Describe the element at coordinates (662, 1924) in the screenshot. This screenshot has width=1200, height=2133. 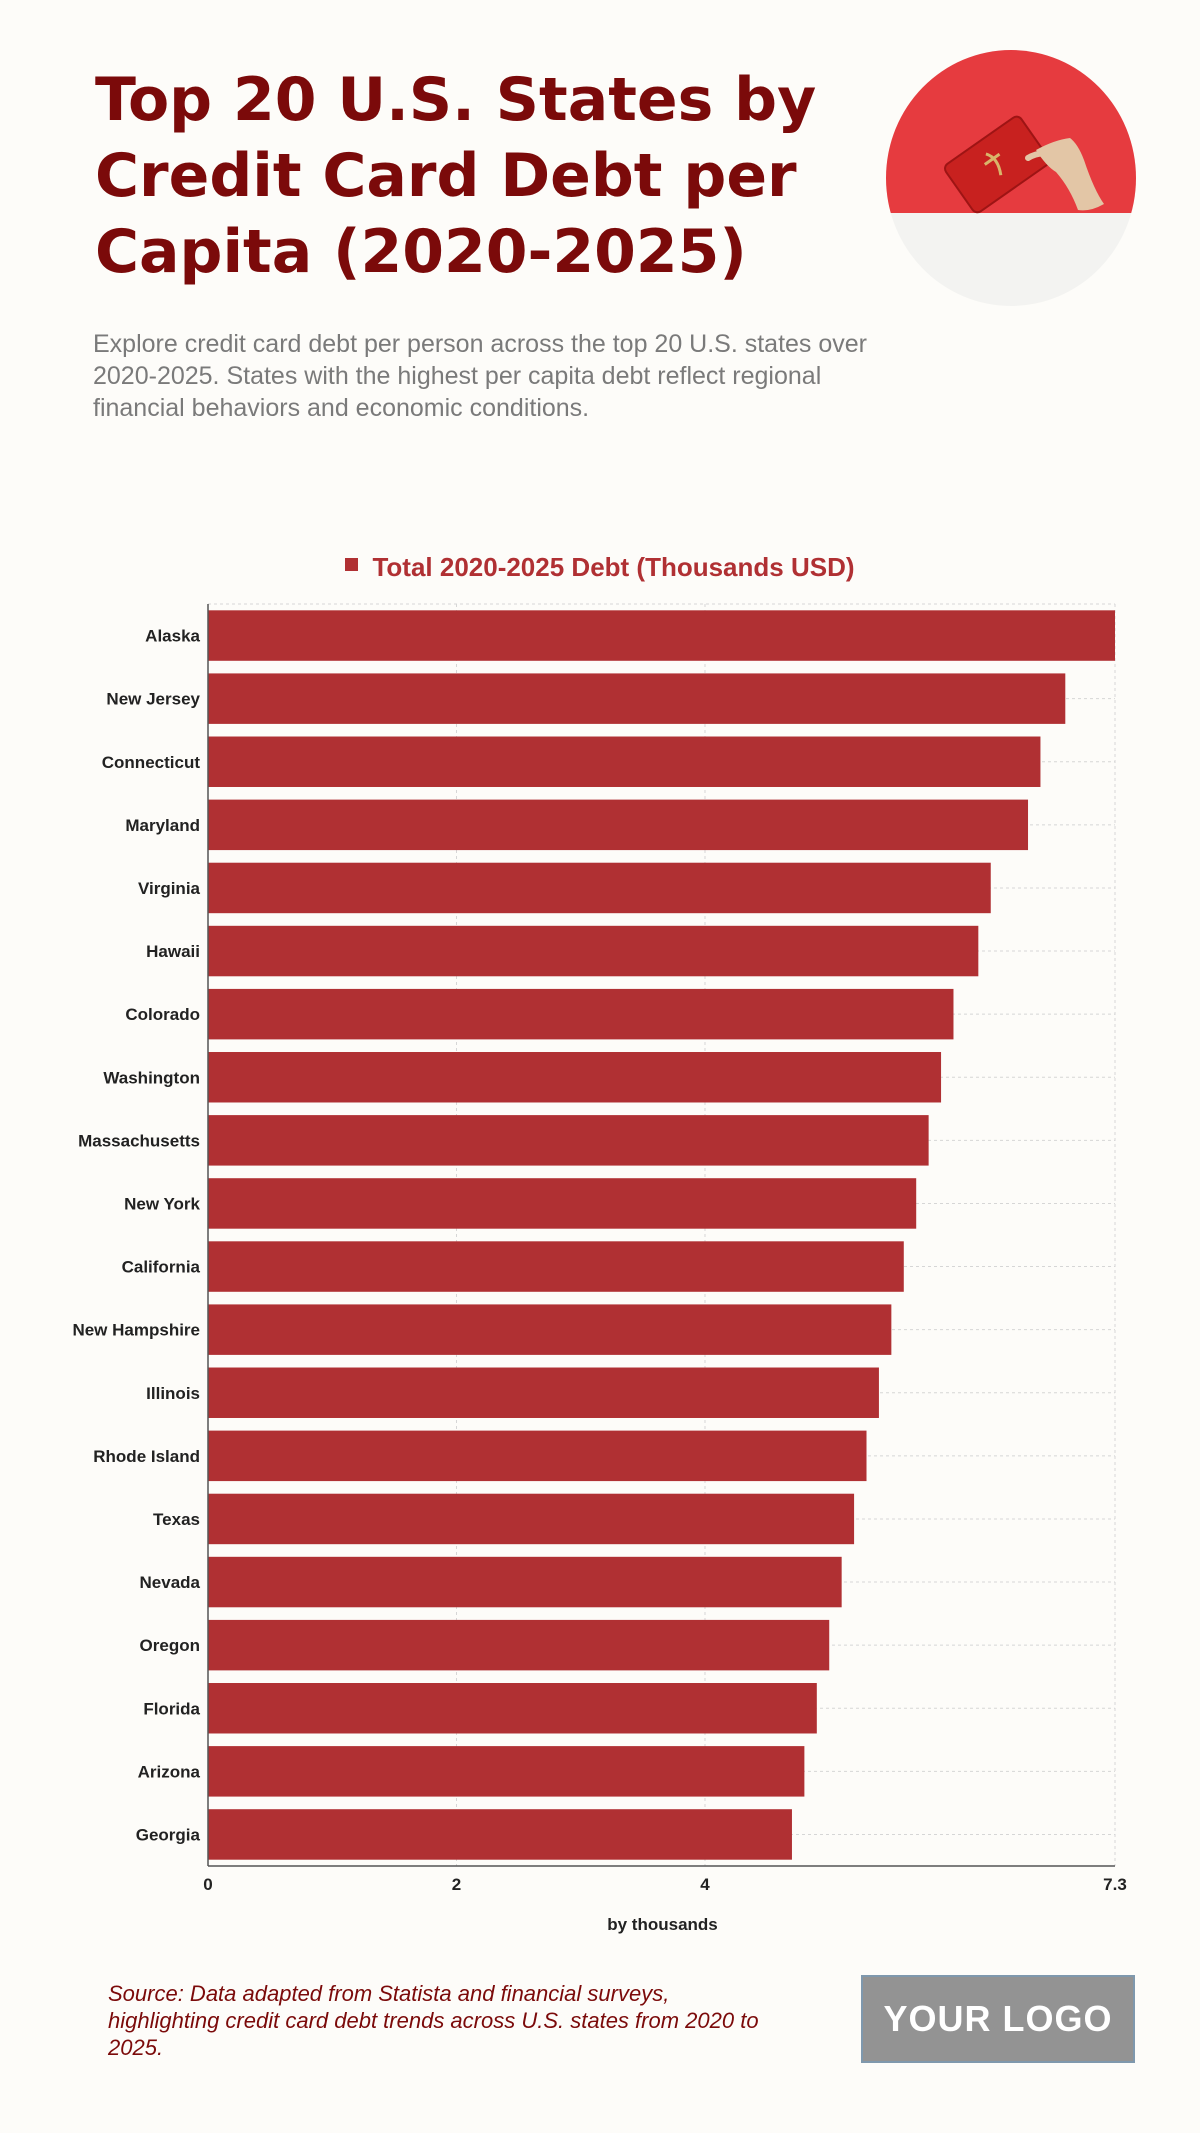
I see `x-axis-title: by thousands` at that location.